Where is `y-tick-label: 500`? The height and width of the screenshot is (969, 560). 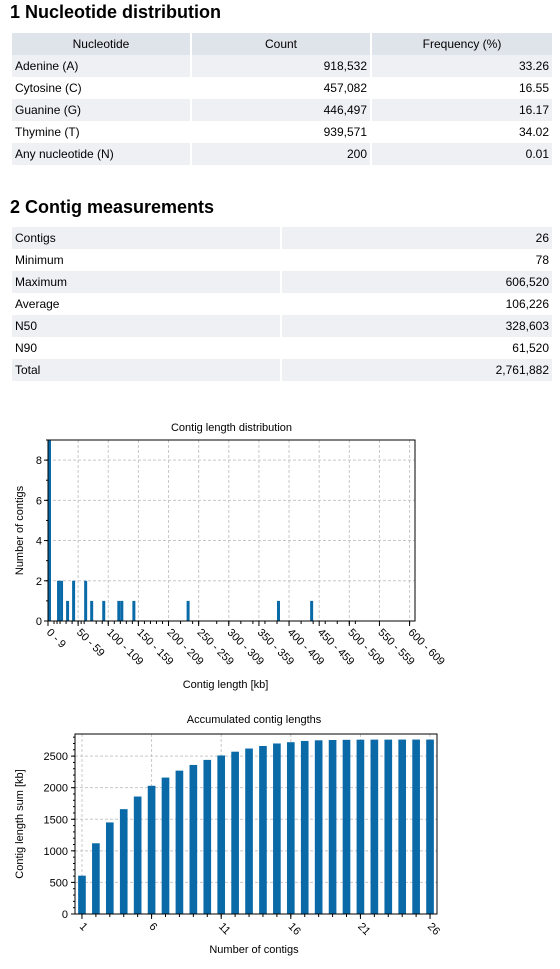 y-tick-label: 500 is located at coordinates (59, 883).